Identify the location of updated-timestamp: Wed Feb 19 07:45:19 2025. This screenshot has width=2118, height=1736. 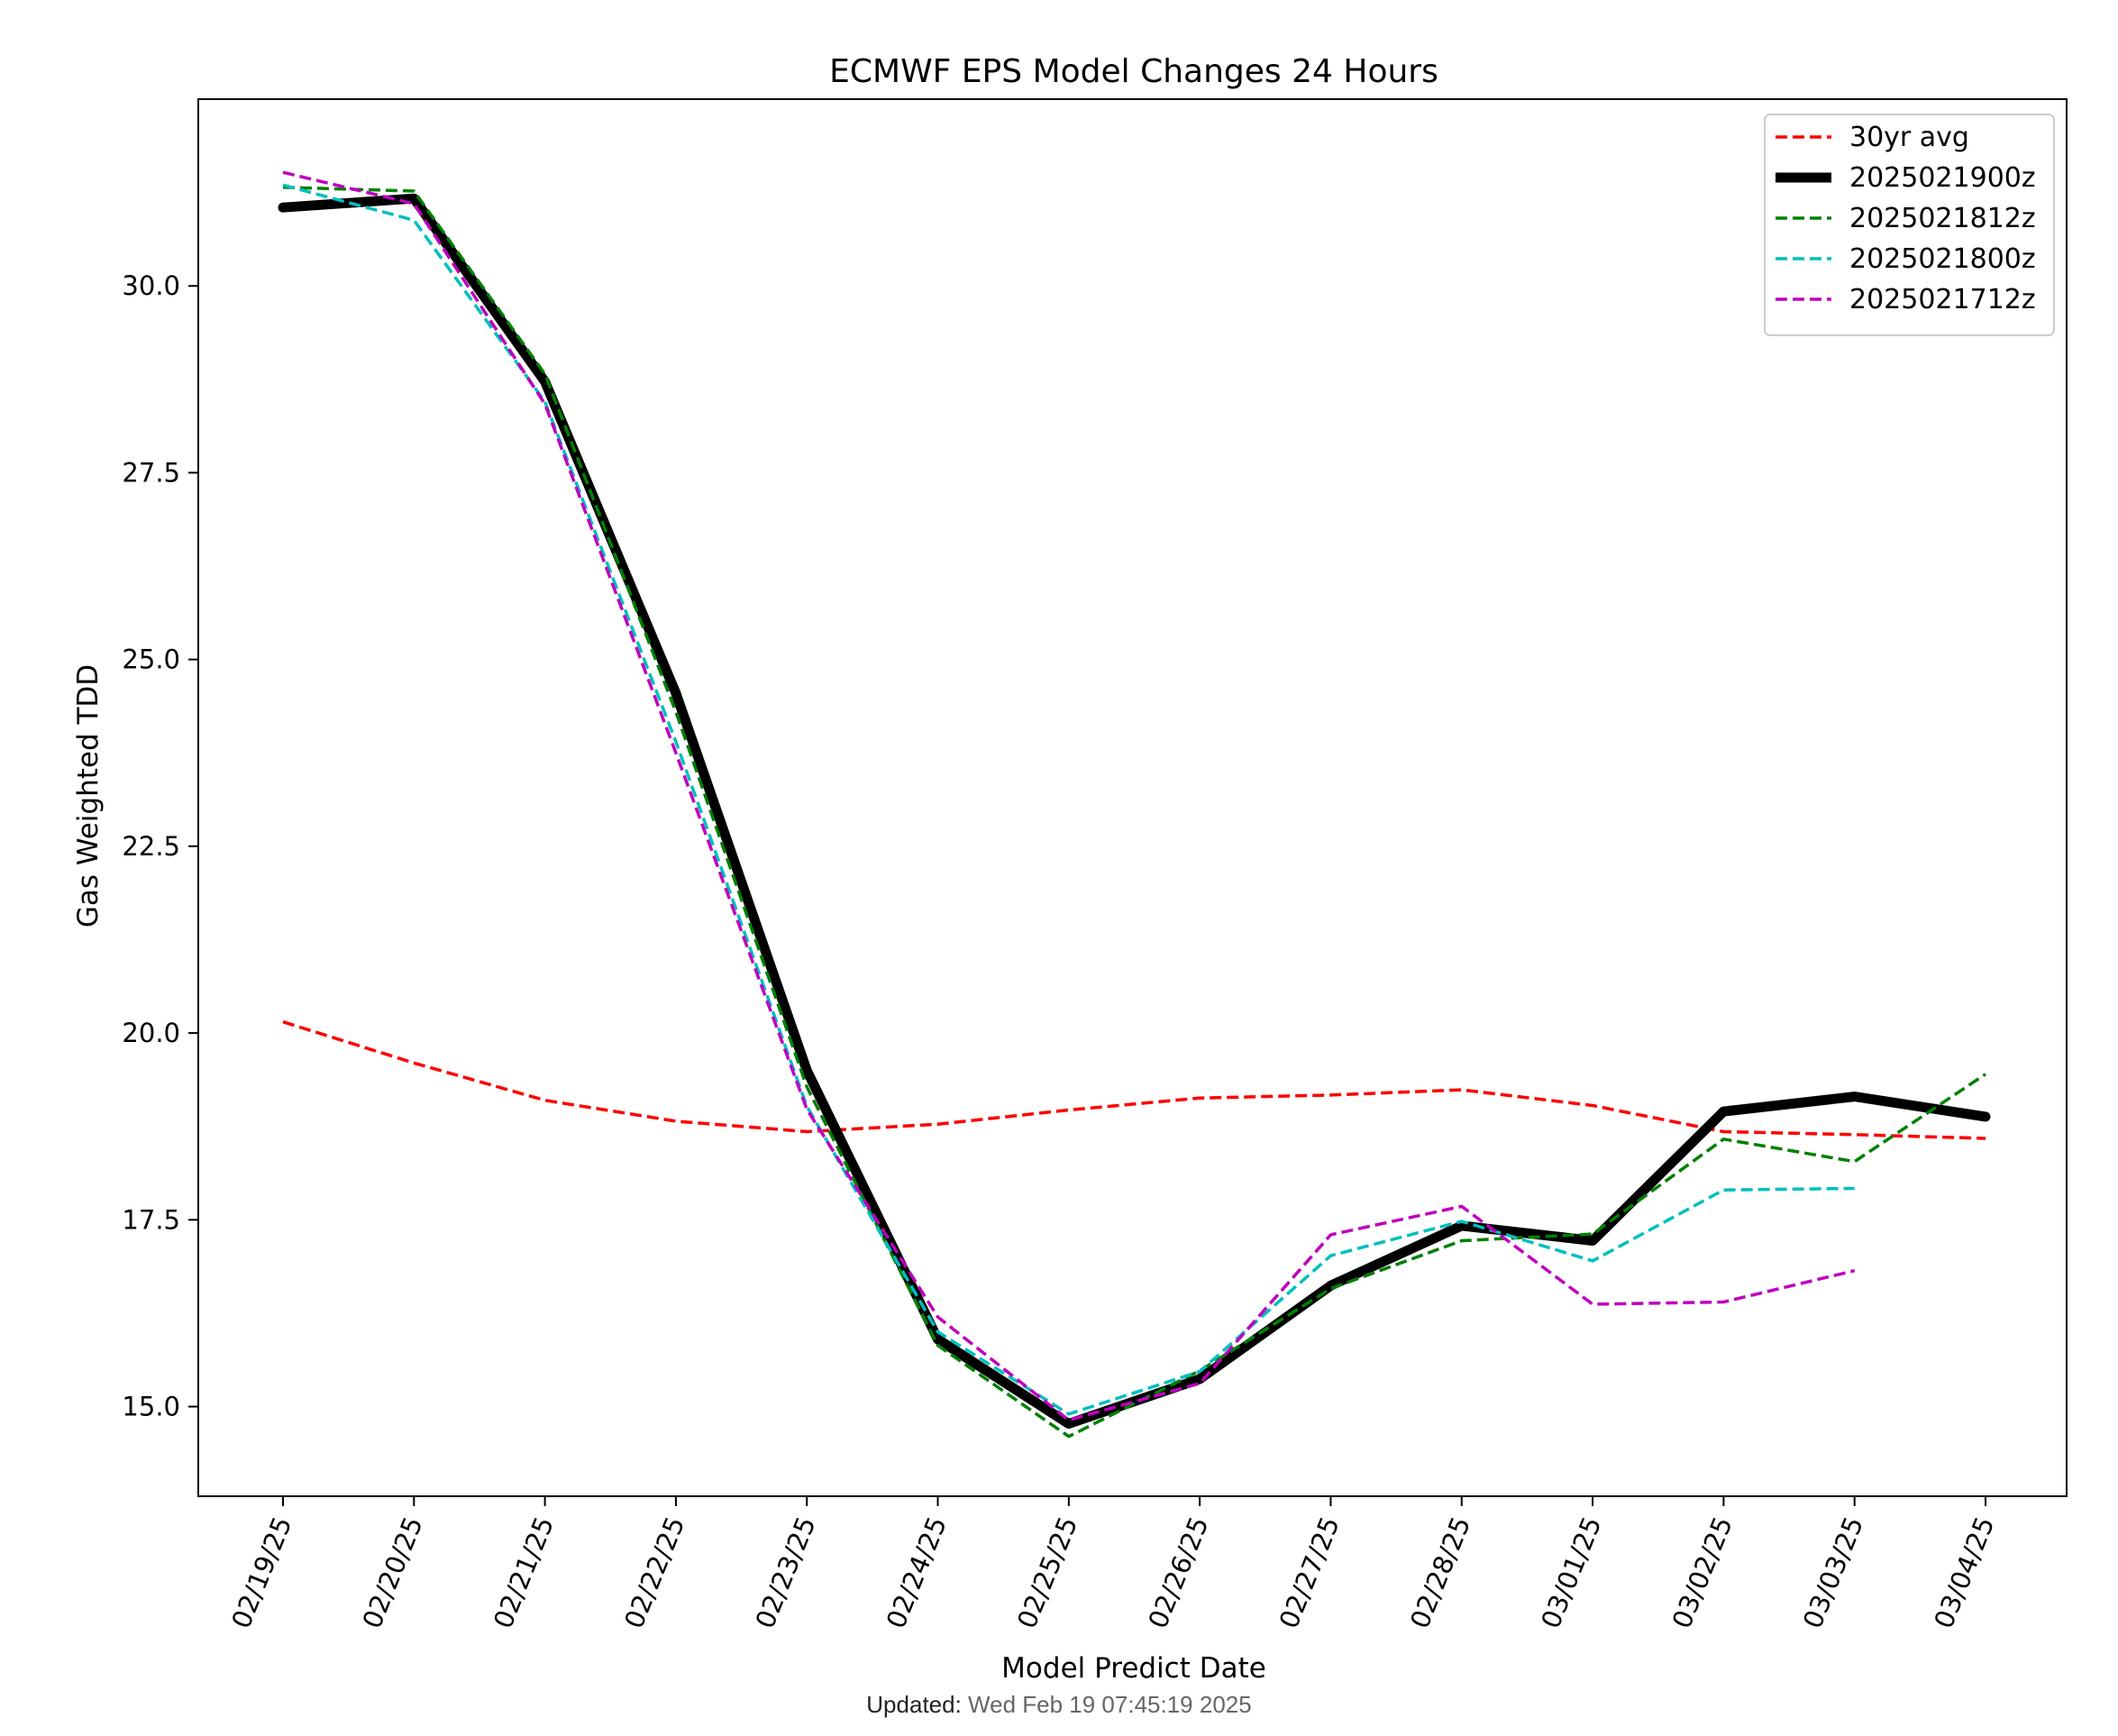
(1110, 1704).